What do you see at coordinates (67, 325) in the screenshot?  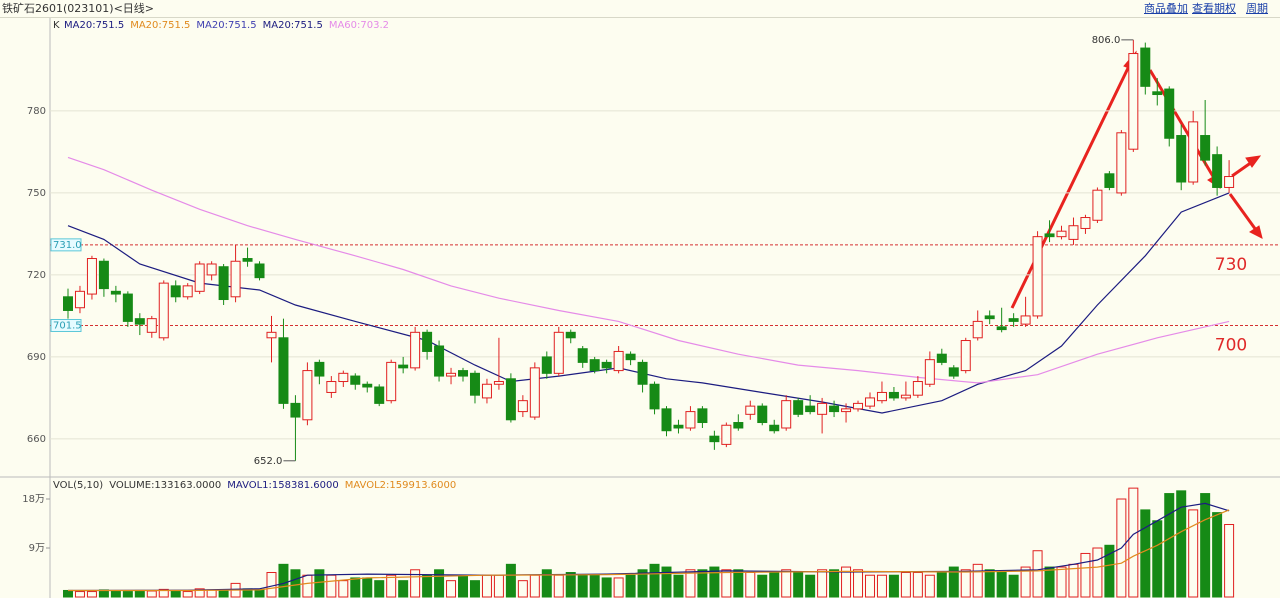 I see `reference-label: 701.5` at bounding box center [67, 325].